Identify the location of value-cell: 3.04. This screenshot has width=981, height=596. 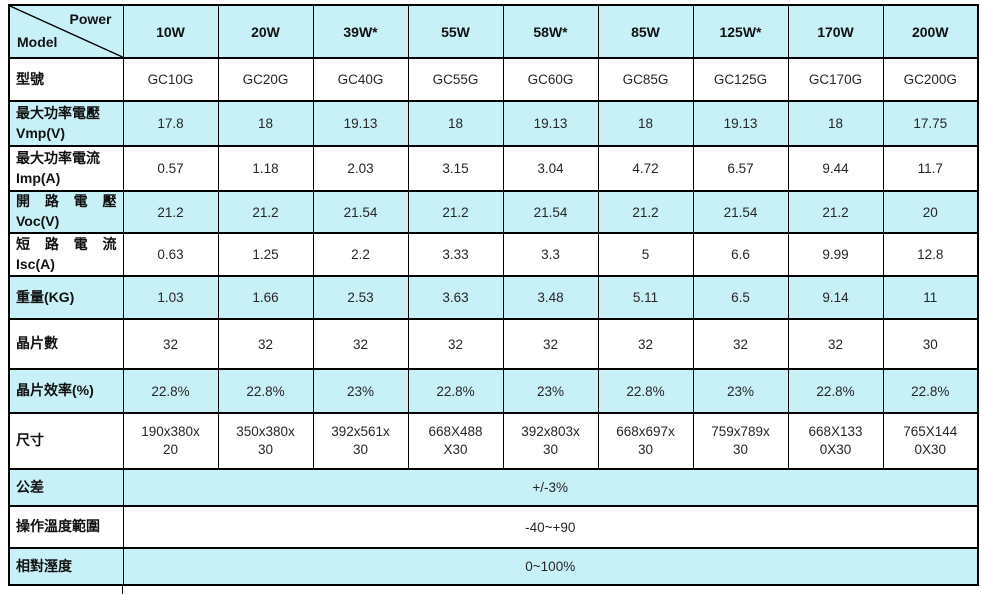
(550, 168).